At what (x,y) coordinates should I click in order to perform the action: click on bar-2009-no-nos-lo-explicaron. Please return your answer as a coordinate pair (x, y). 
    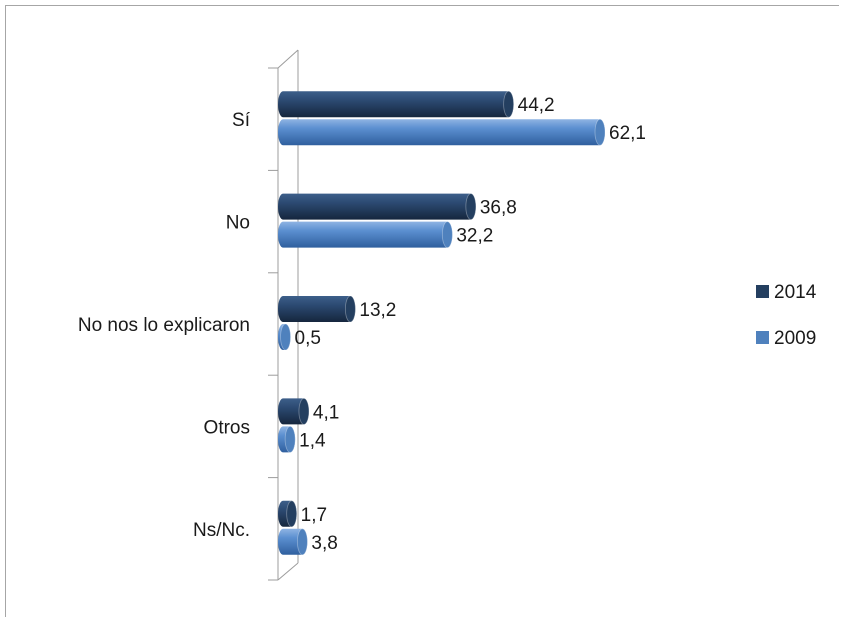
    Looking at the image, I should click on (284, 337).